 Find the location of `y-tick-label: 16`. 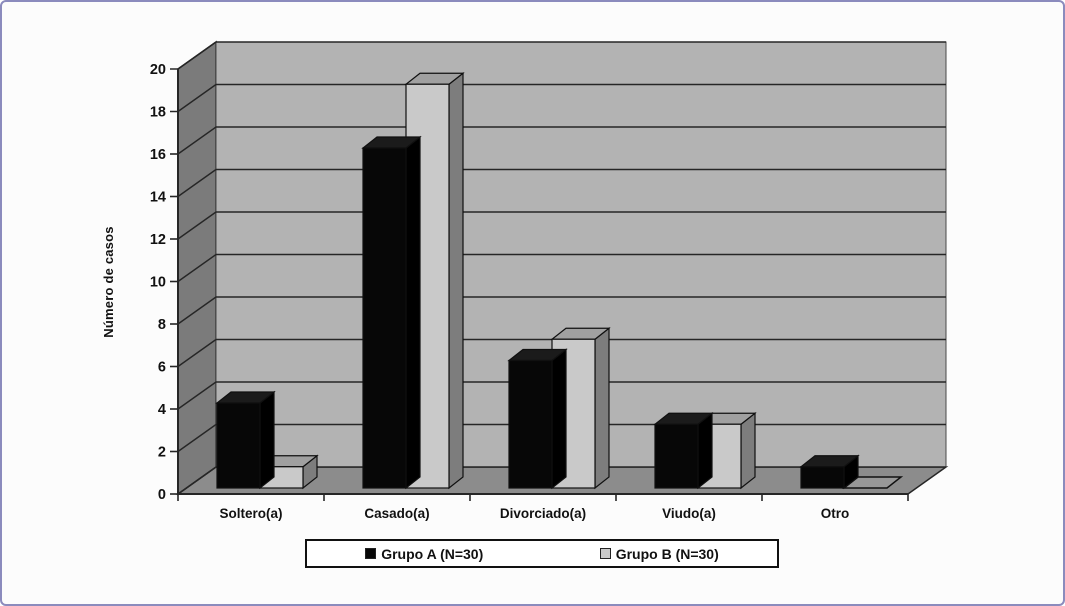

y-tick-label: 16 is located at coordinates (158, 155).